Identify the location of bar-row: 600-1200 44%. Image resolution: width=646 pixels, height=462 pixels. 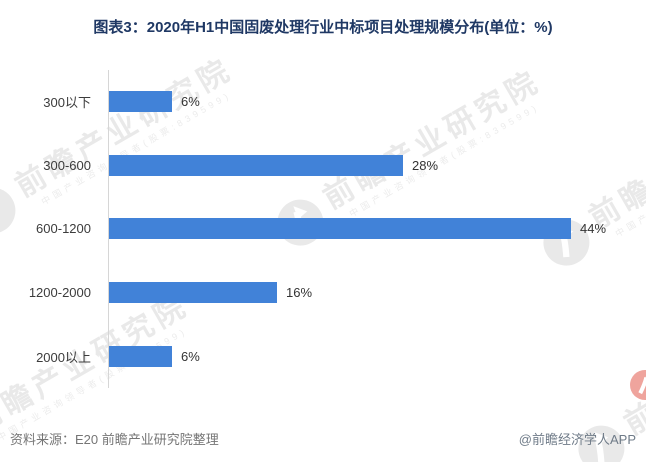
(323, 229).